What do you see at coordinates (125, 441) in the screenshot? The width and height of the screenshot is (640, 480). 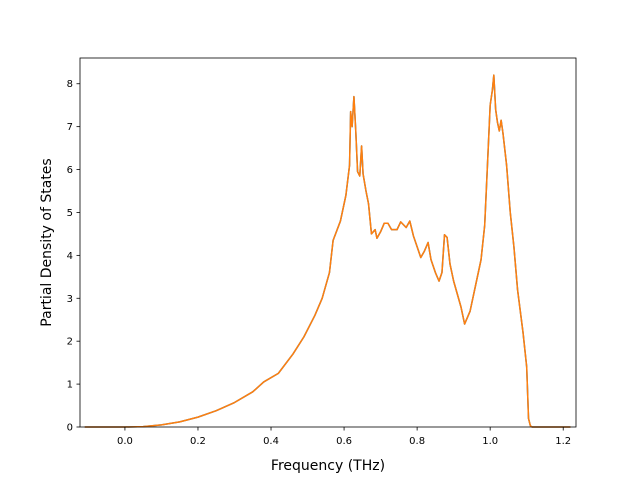 I see `x-tick-label: 0.0` at bounding box center [125, 441].